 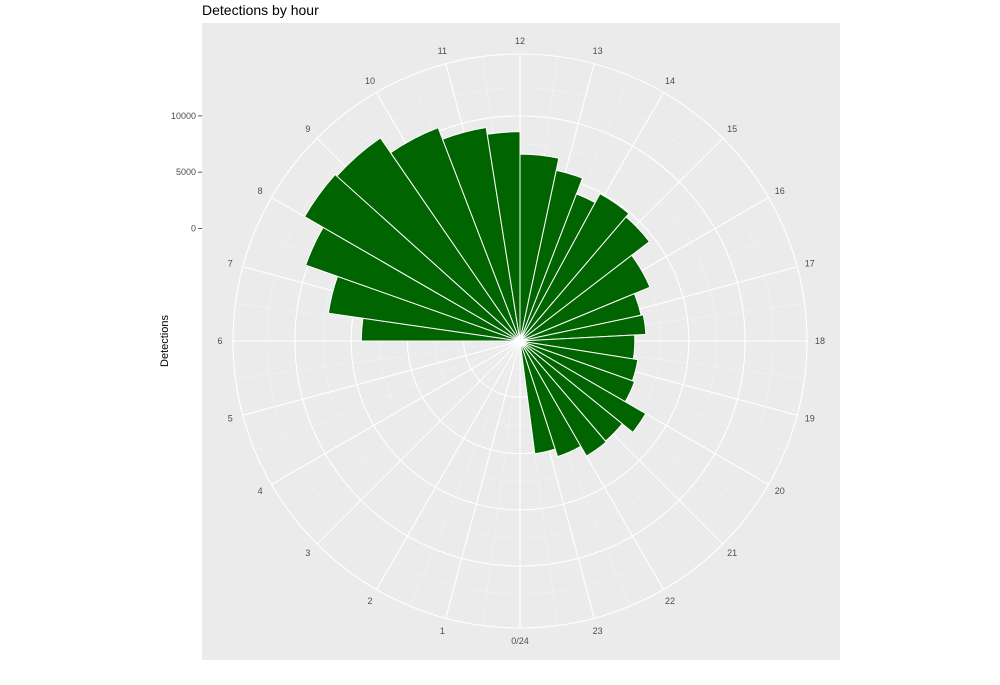 I want to click on hour-label-8: 8, so click(x=260, y=191).